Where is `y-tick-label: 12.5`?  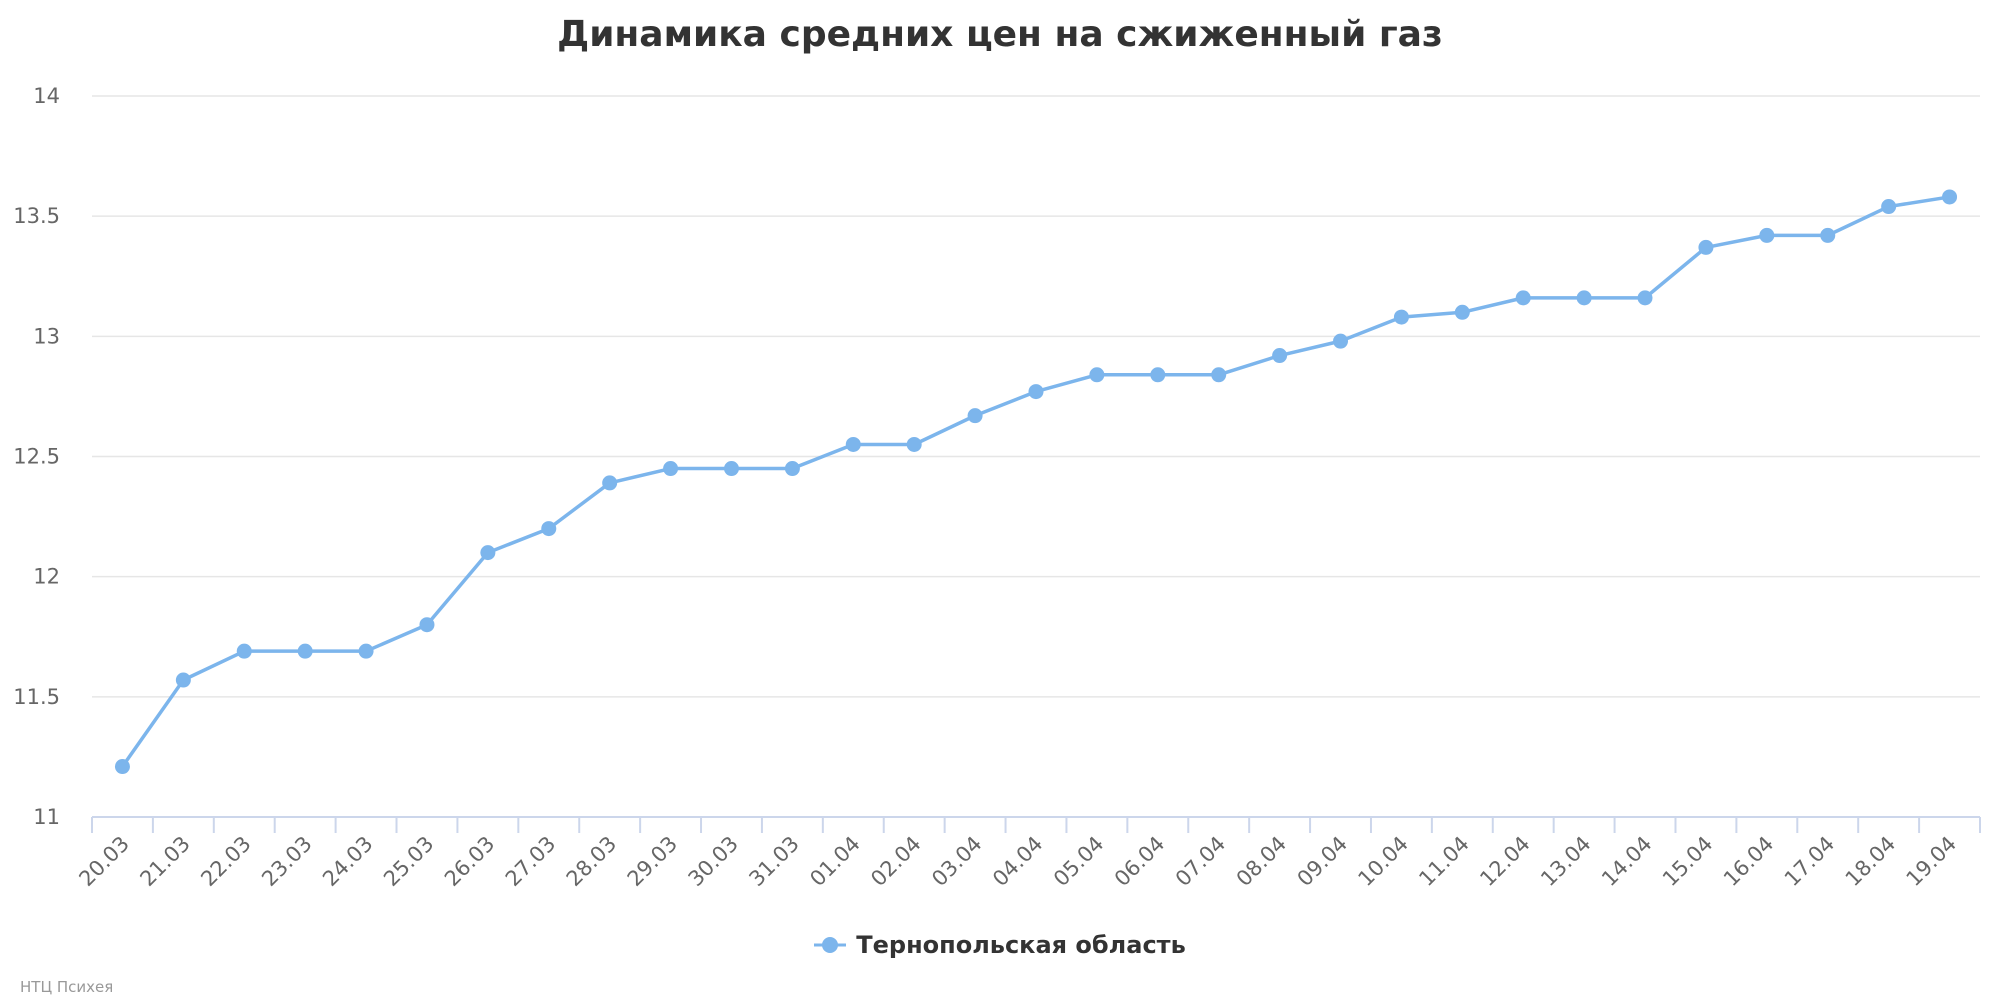 y-tick-label: 12.5 is located at coordinates (36, 457).